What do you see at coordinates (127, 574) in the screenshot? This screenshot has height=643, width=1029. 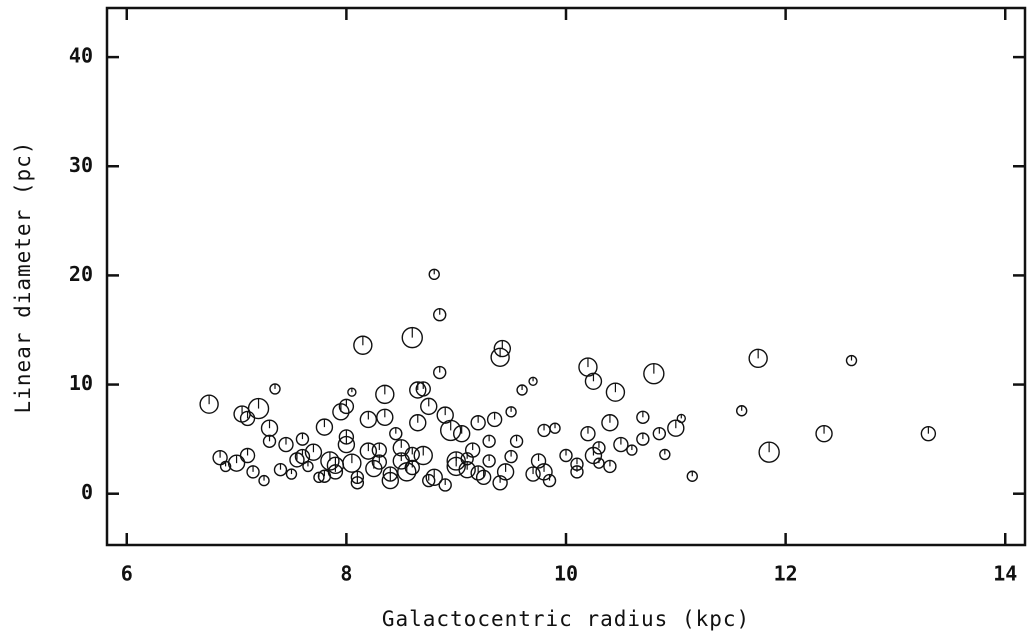 I see `x-tick-label: 6` at bounding box center [127, 574].